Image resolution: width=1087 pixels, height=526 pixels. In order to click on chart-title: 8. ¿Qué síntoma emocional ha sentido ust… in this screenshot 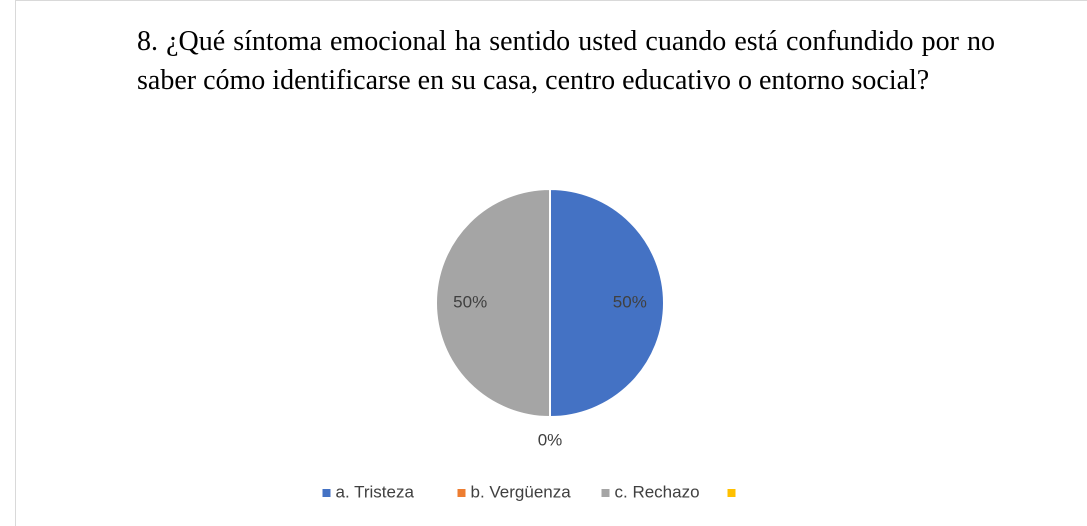, I will do `click(566, 61)`.